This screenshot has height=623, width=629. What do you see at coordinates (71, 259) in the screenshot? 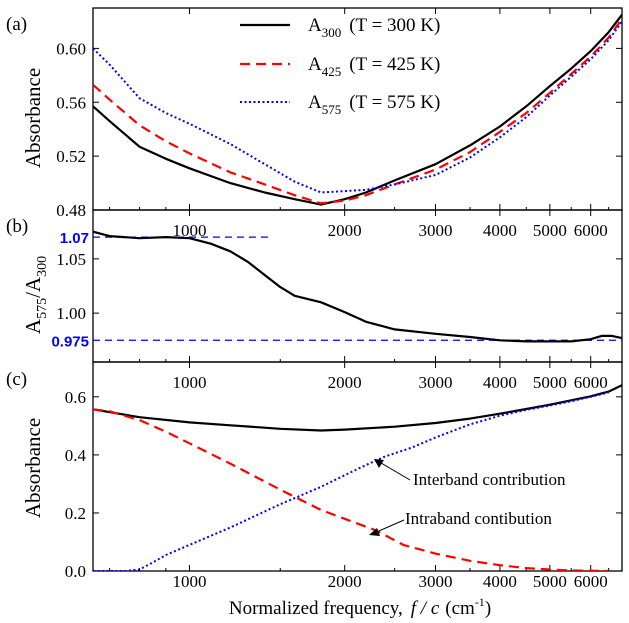
I see `panel-b-y-tick-label: 1.05` at bounding box center [71, 259].